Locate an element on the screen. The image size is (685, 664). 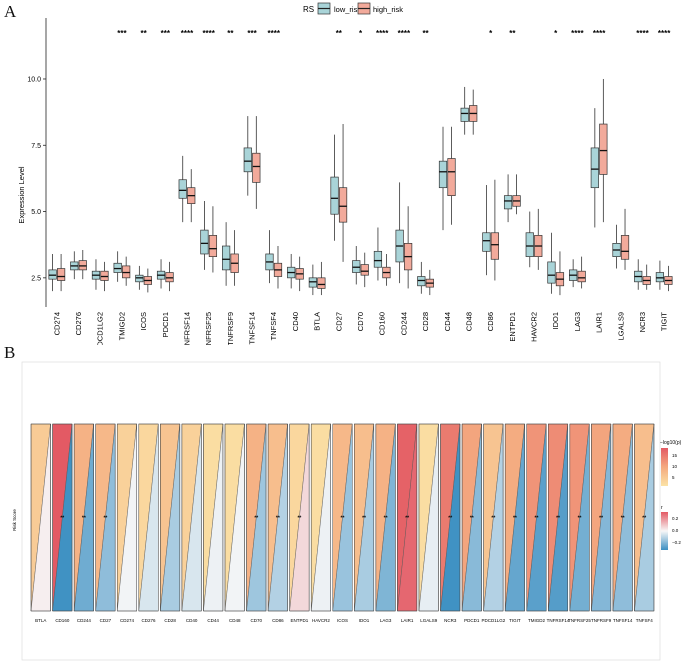
legend-r-tick-neg: −0.2 is located at coordinates (676, 542).